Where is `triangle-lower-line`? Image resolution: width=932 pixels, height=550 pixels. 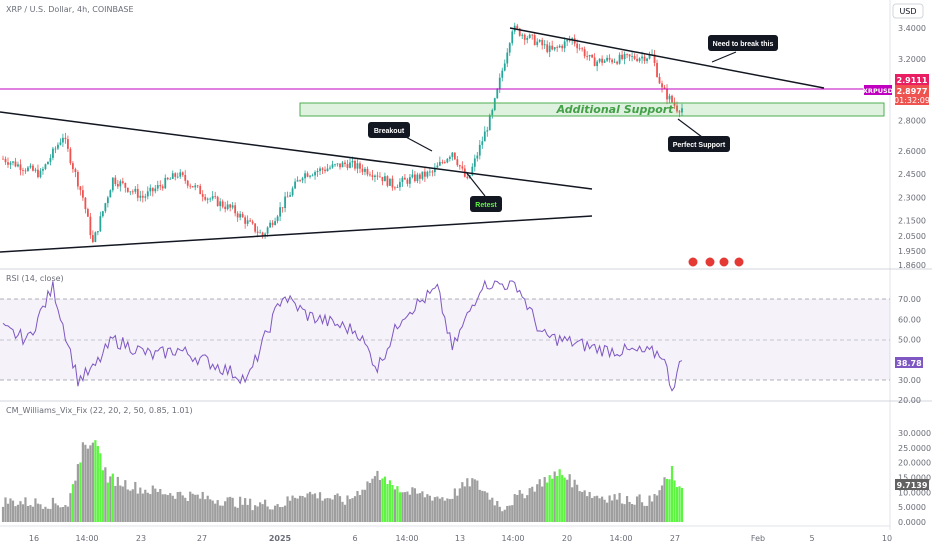 triangle-lower-line is located at coordinates (296, 234).